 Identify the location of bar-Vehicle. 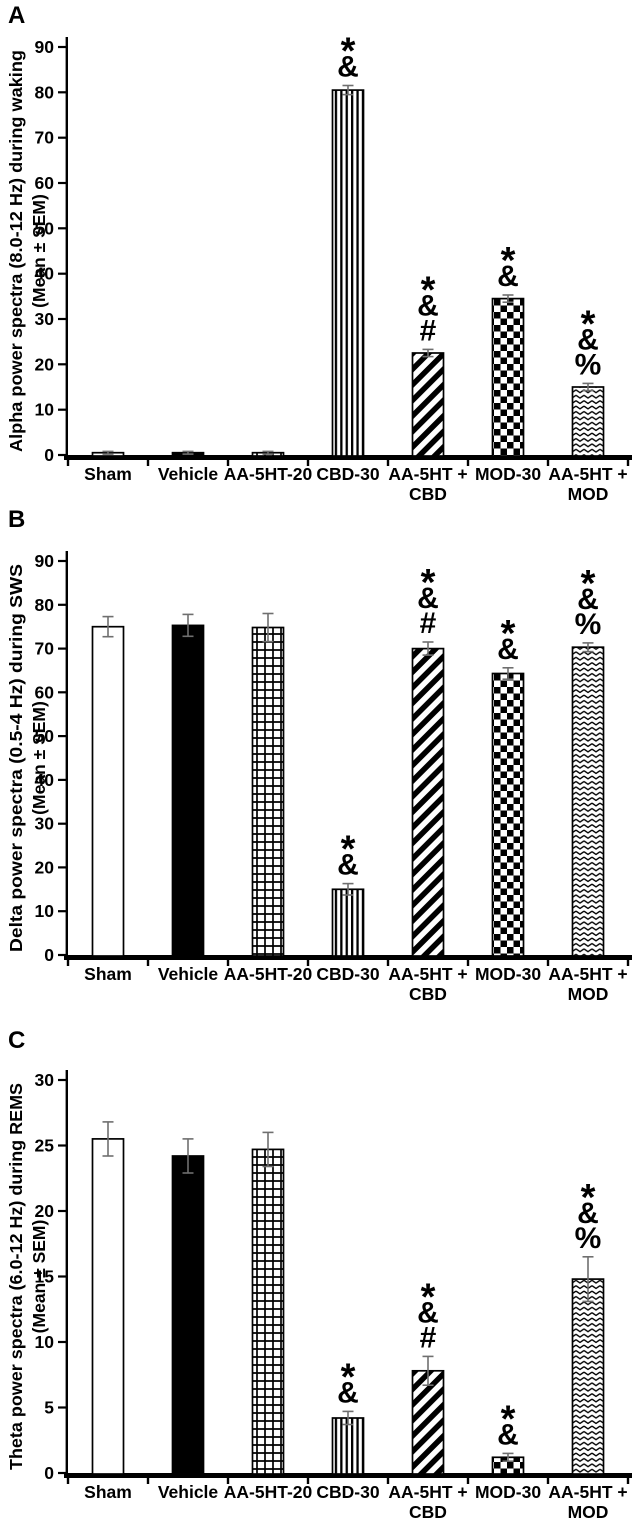
(188, 790).